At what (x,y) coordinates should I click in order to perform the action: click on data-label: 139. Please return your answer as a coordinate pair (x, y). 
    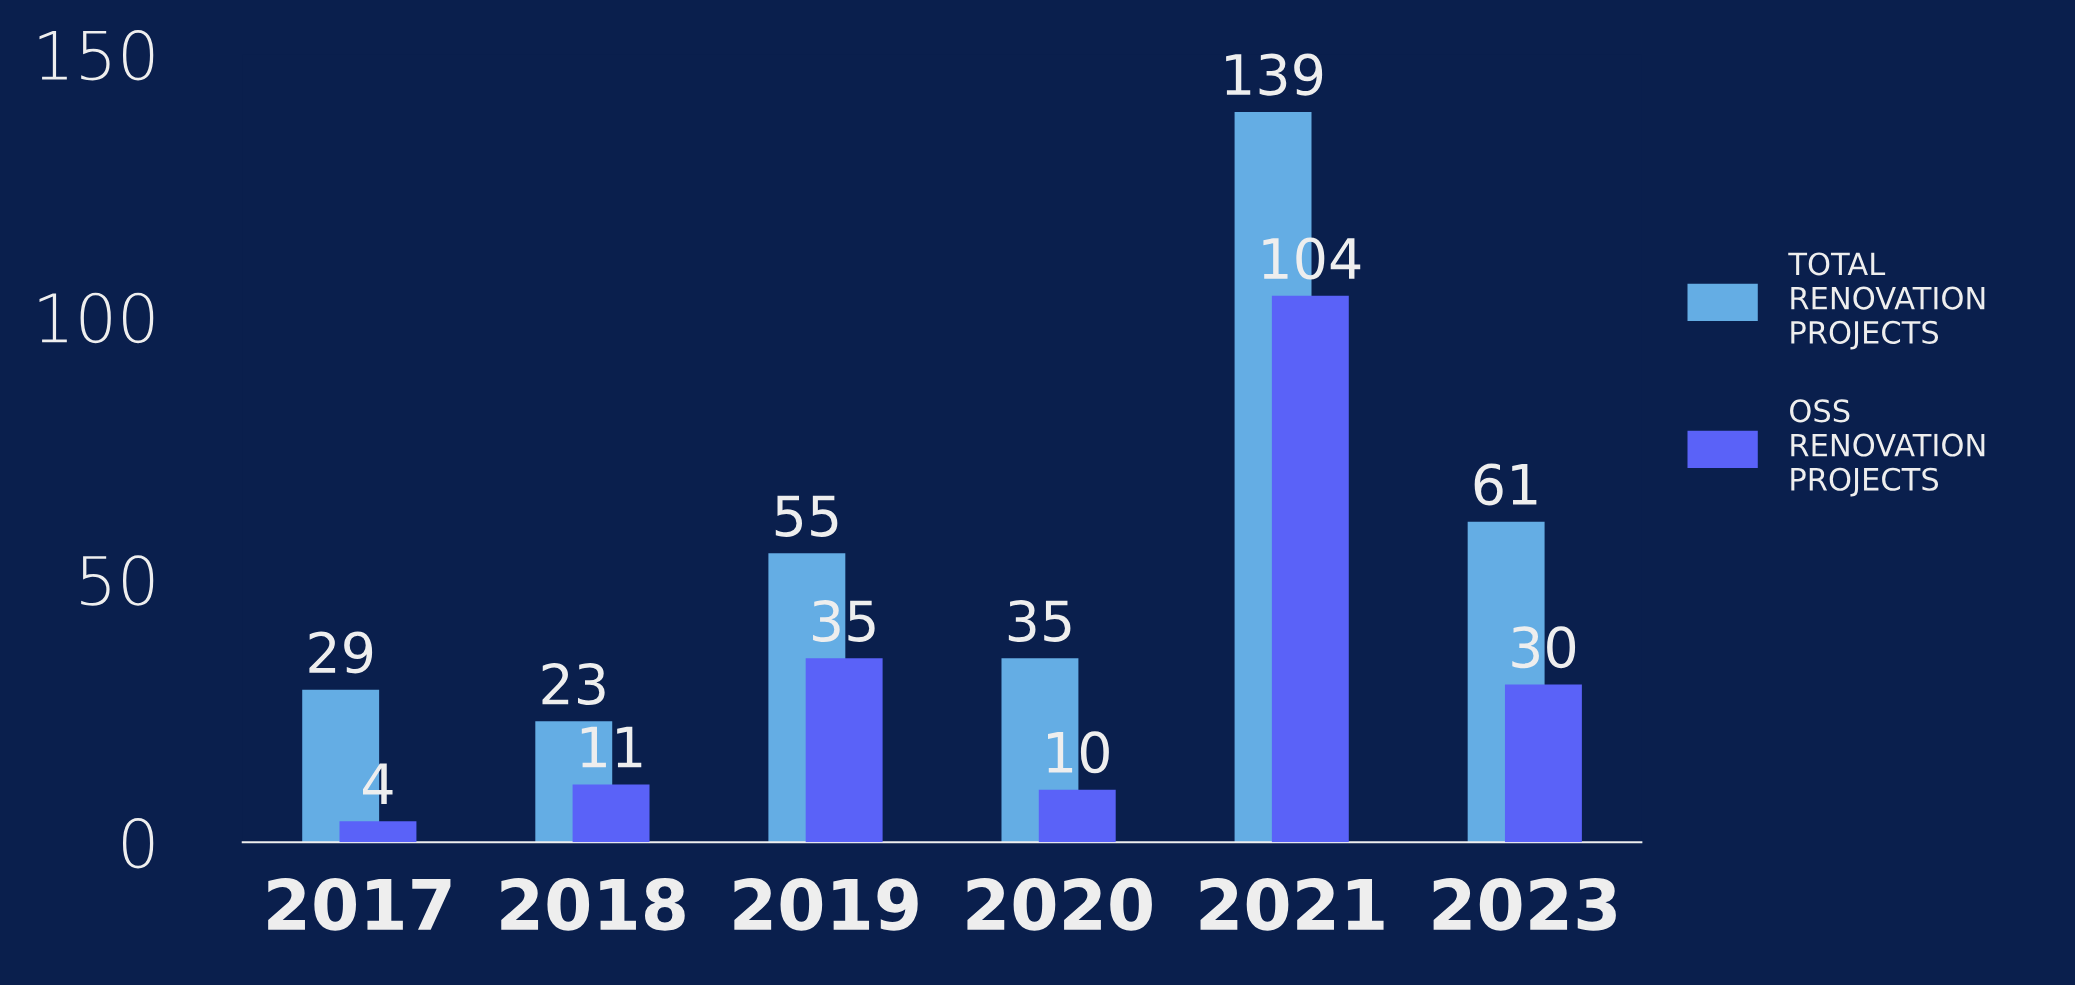
    Looking at the image, I should click on (1274, 74).